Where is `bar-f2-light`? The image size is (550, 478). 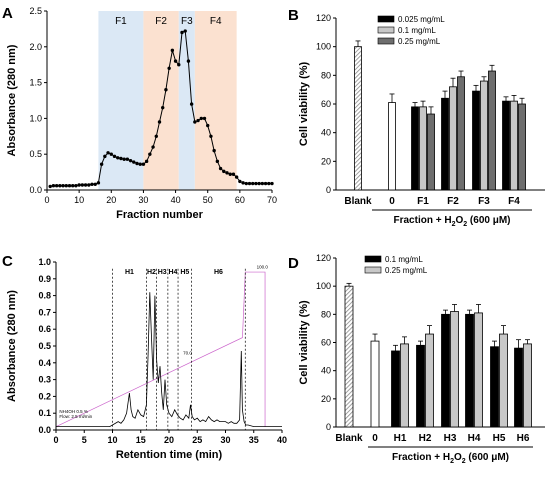
bar-f2-light is located at coordinates (453, 138).